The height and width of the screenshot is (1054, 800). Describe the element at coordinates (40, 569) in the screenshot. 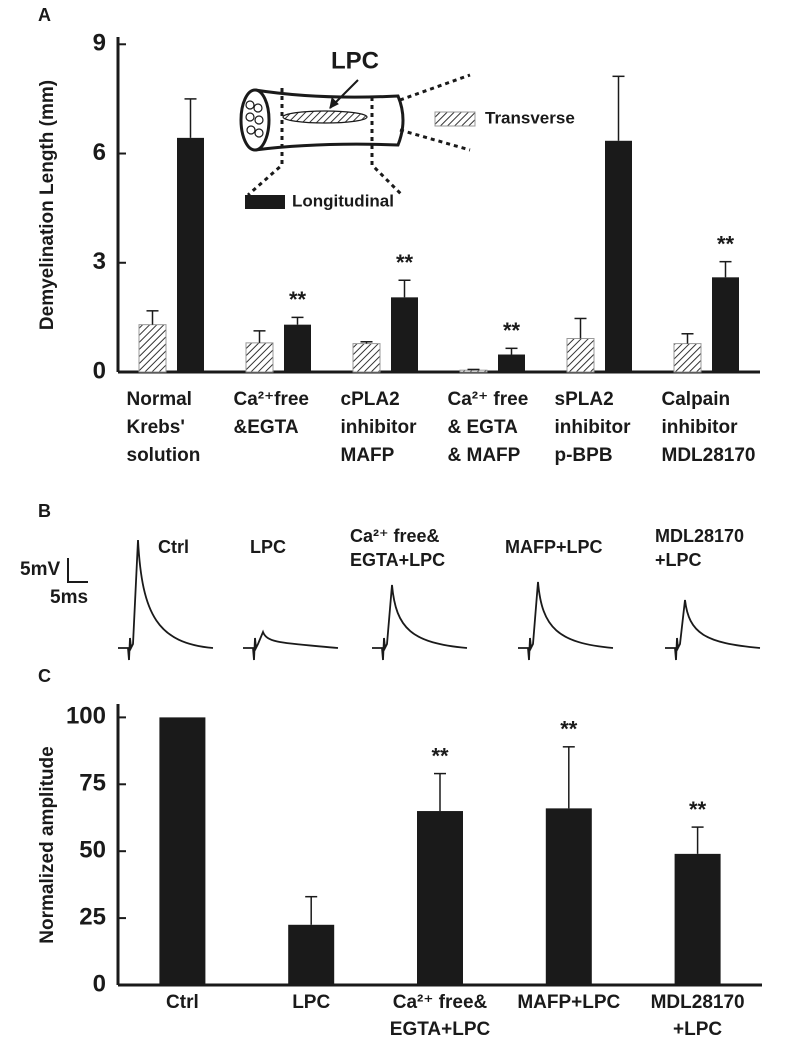

I see `scale-label: 5mV` at that location.